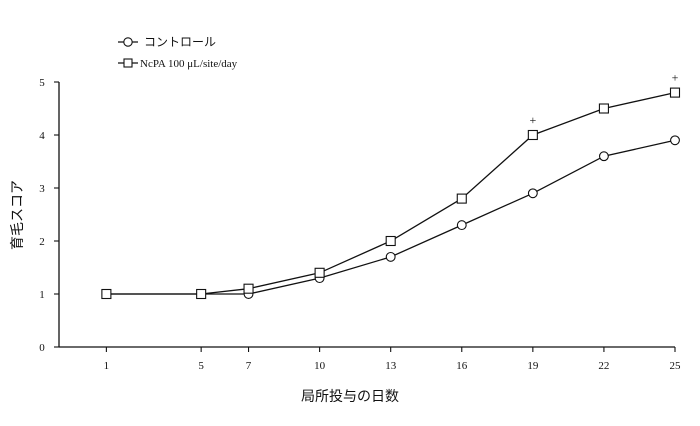 This screenshot has width=700, height=426. I want to click on legend-marker-control, so click(128, 42).